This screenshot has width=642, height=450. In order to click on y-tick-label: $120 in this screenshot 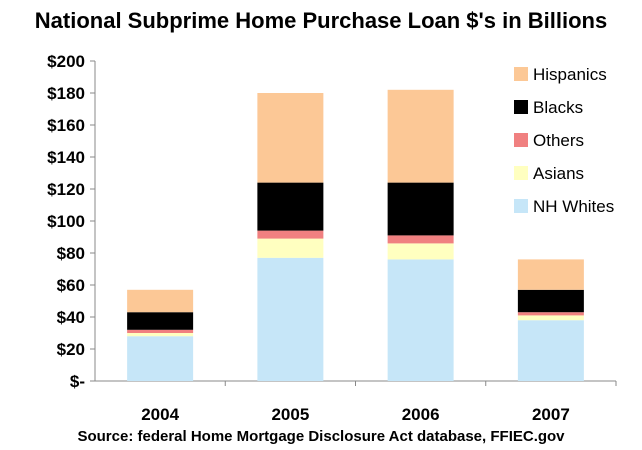, I will do `click(66, 189)`.